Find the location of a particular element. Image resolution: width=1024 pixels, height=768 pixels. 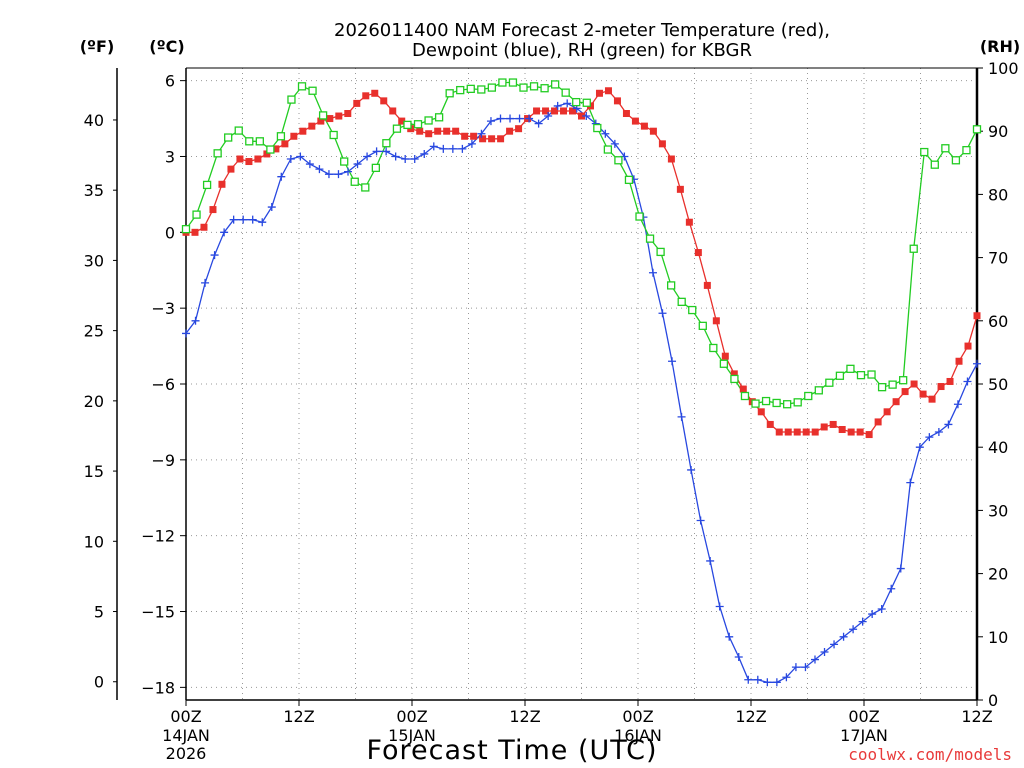

fahrenheit-tick-label: 10 is located at coordinates (94, 541).